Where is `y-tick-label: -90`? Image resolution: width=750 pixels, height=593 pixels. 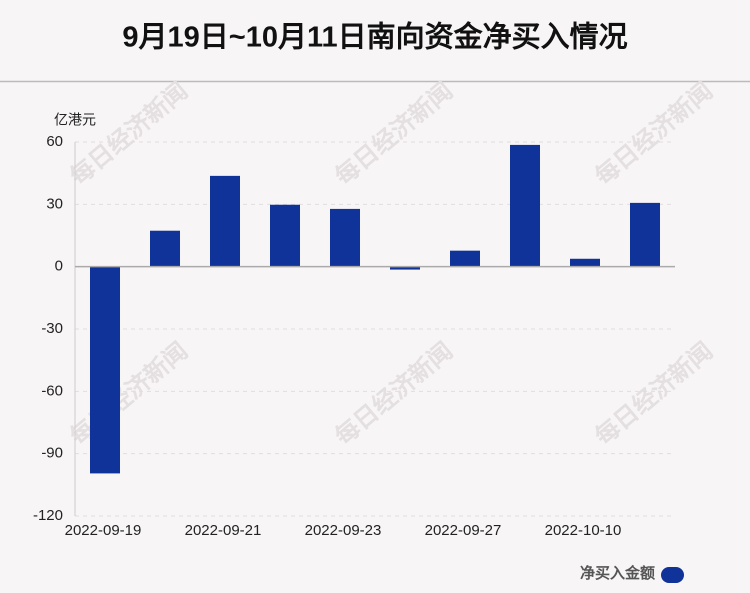 y-tick-label: -90 is located at coordinates (52, 453).